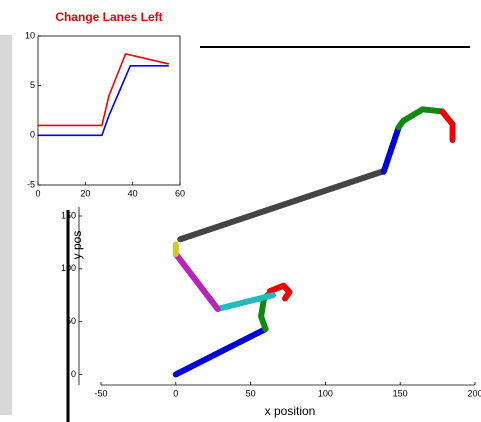 The image size is (481, 422). Describe the element at coordinates (32, 85) in the screenshot. I see `y-tick-label: 5` at that location.